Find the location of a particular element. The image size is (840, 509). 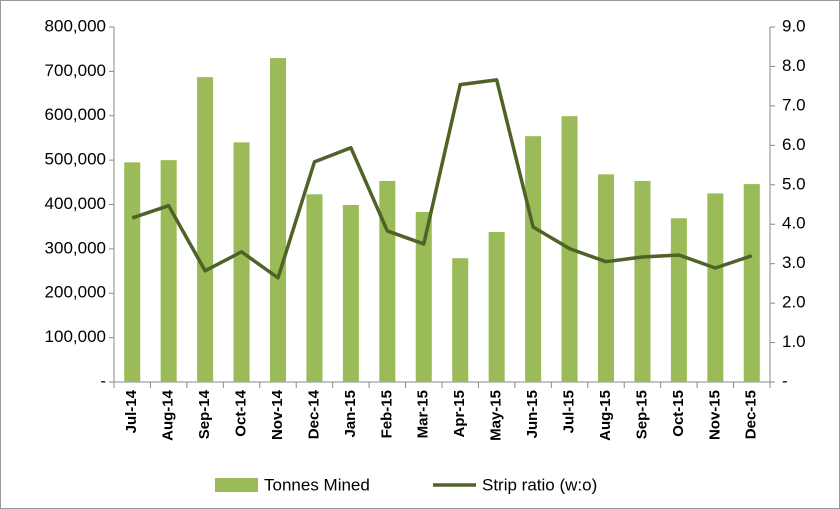

x-tick-label: Jun-15 is located at coordinates (532, 414).